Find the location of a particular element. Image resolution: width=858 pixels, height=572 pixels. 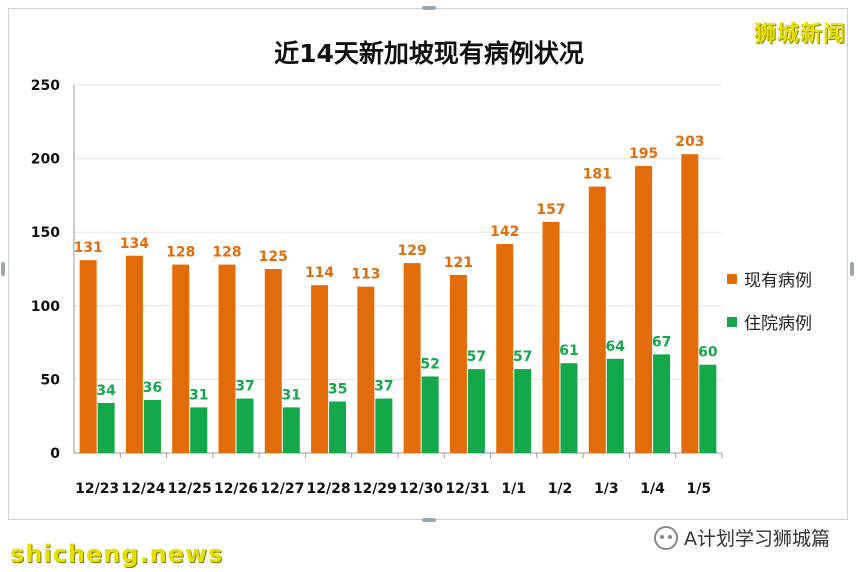

x-tick-label: 12/27 is located at coordinates (282, 489).